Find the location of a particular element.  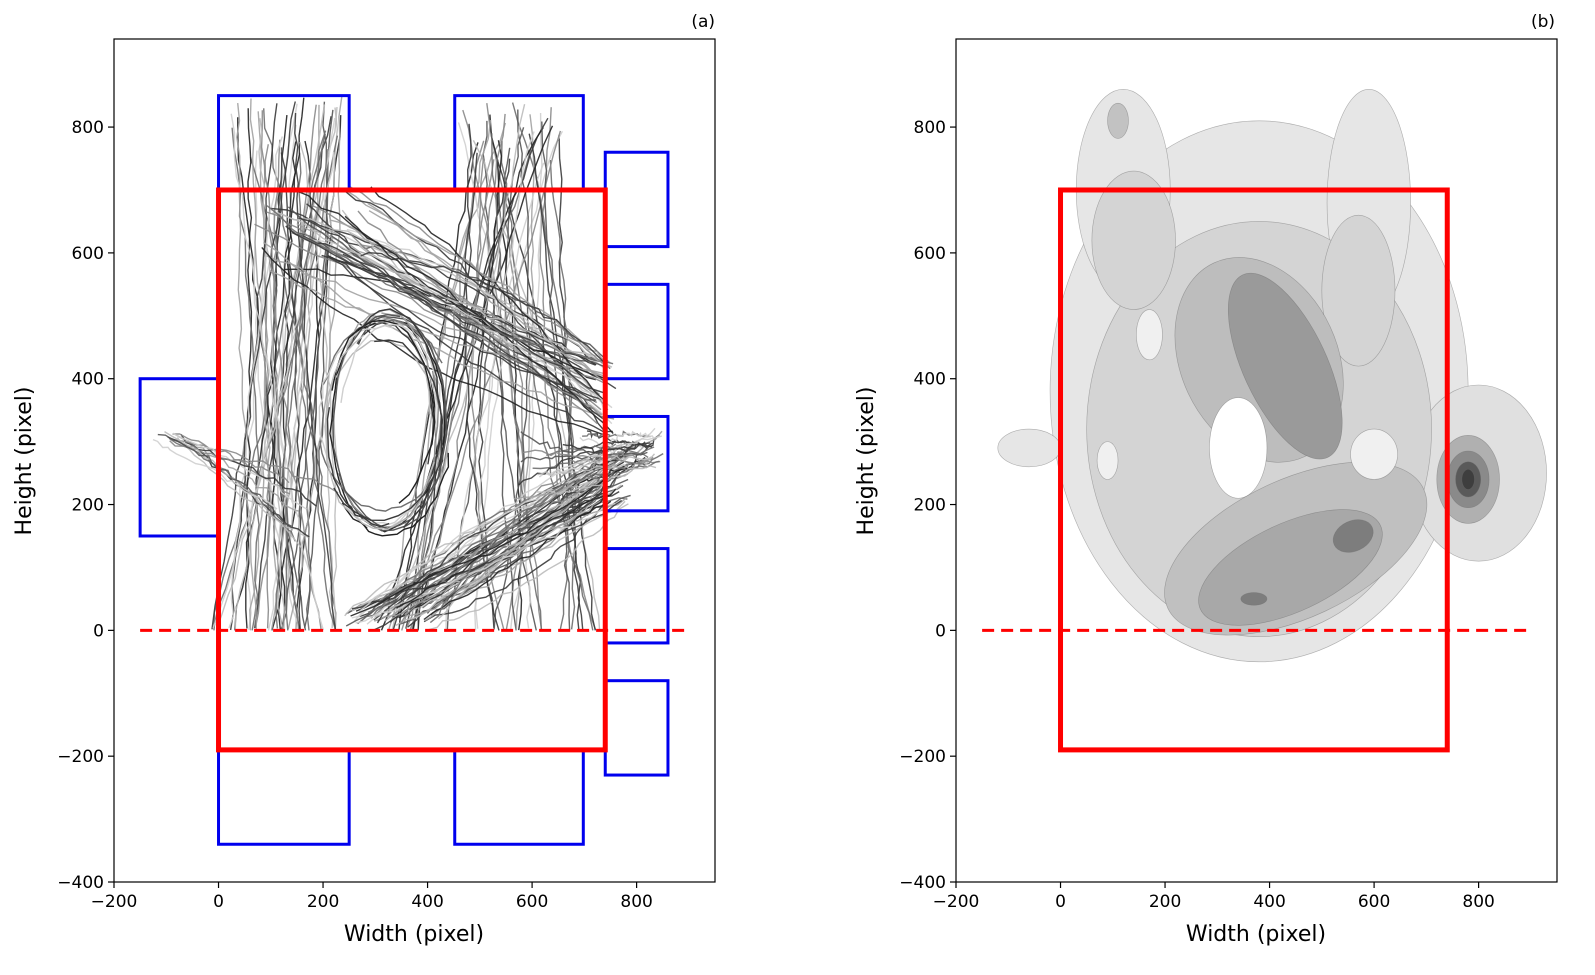

panel-b-x-tick-label: 200 is located at coordinates (1165, 902).